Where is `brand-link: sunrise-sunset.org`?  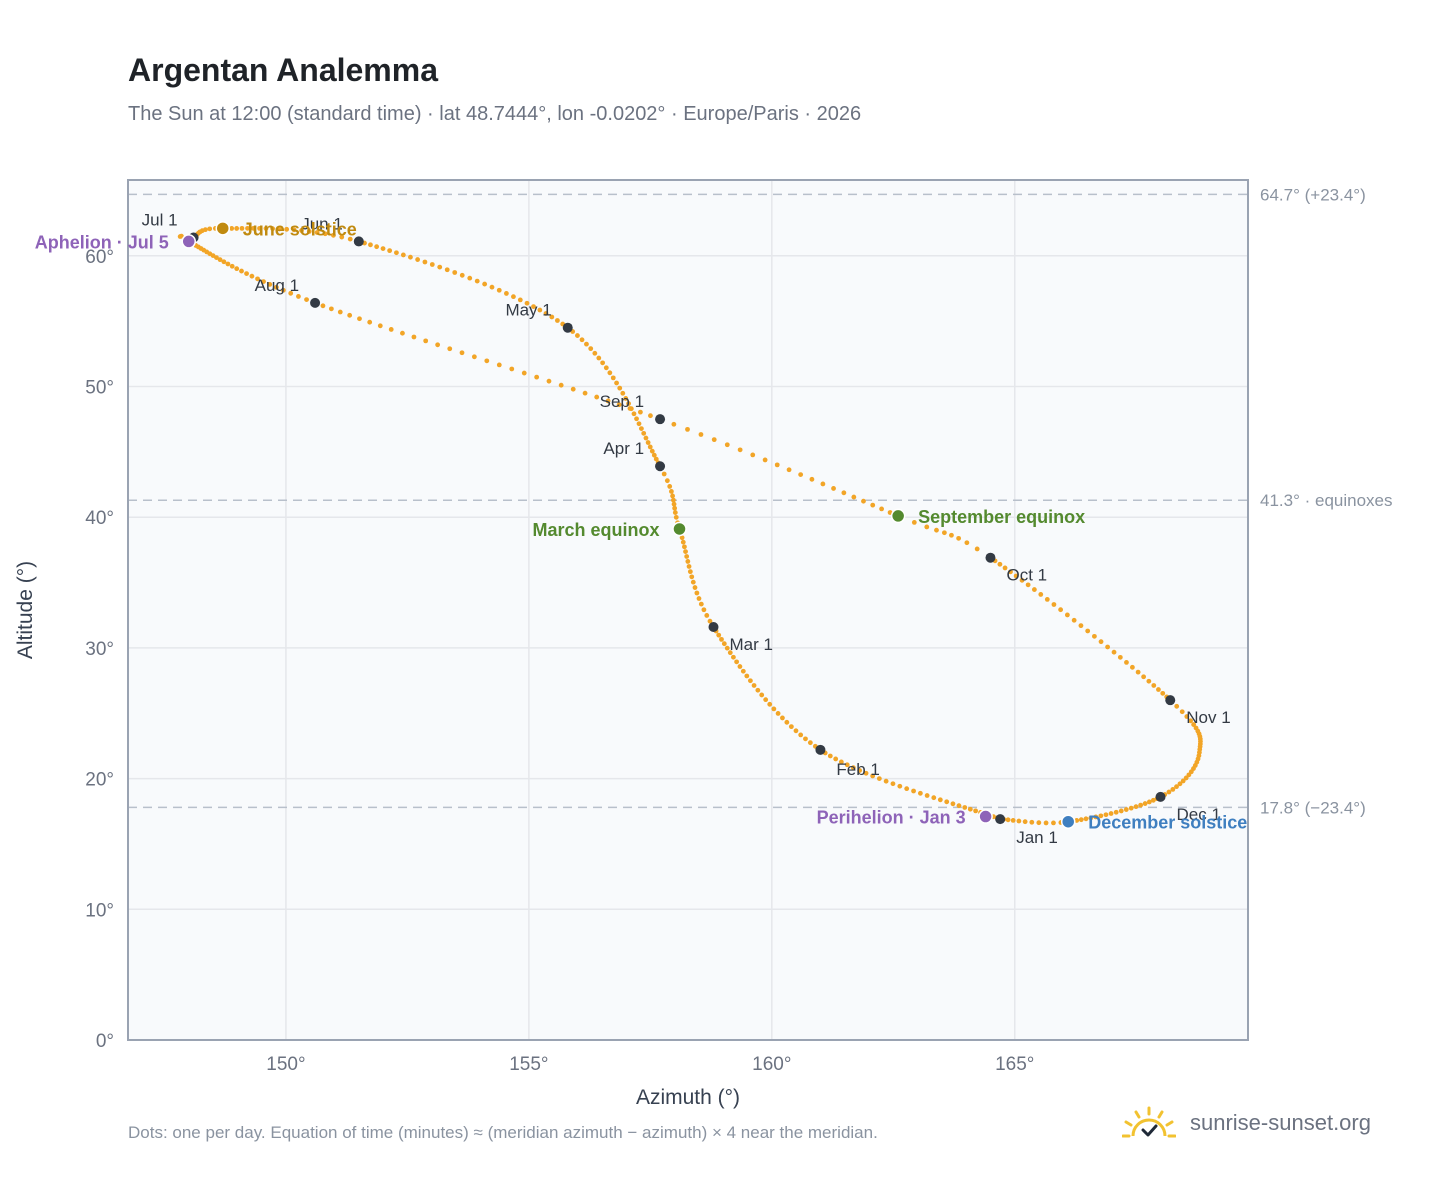 brand-link: sunrise-sunset.org is located at coordinates (1246, 1123).